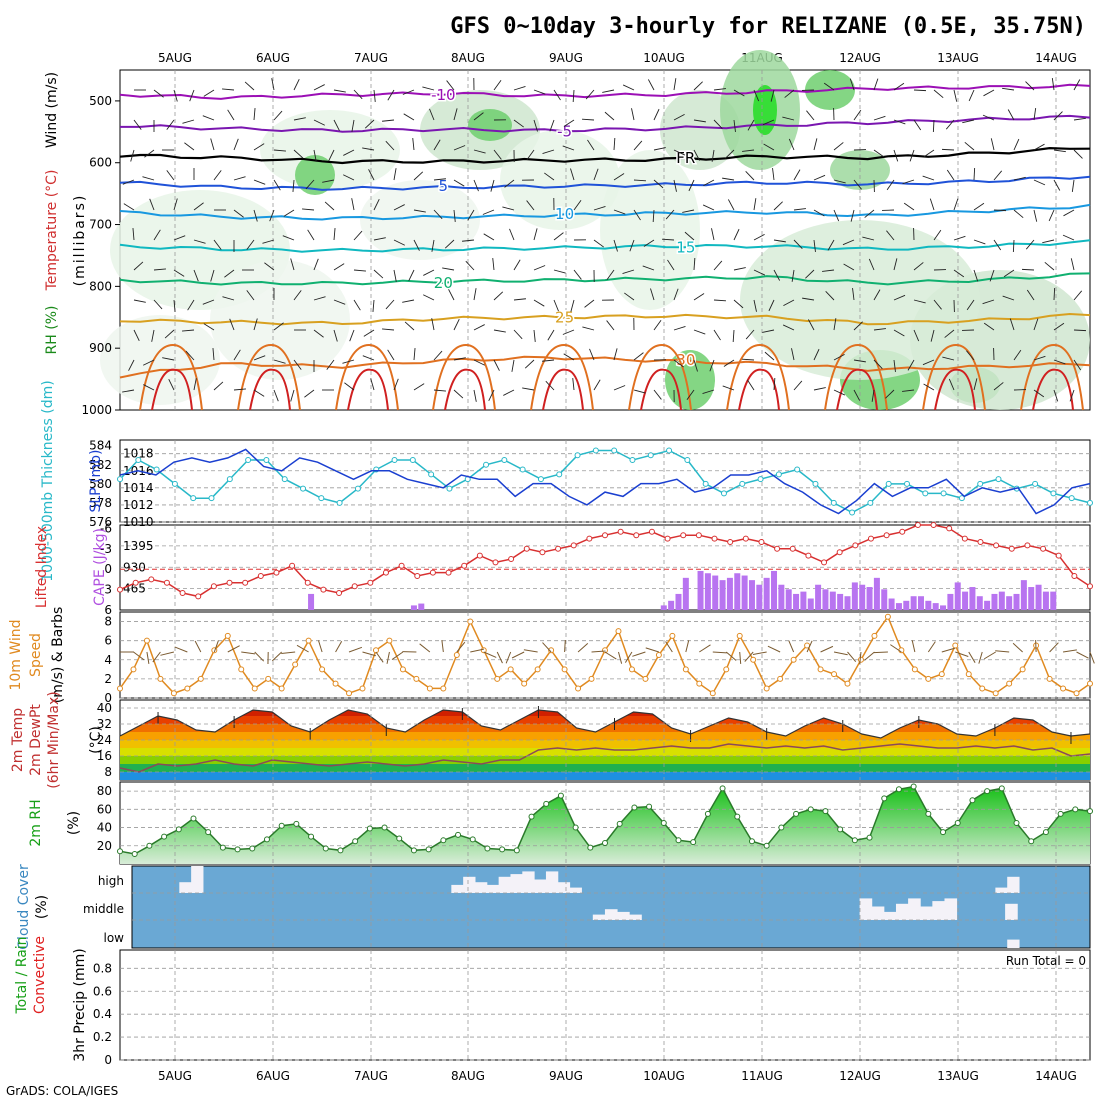 This screenshot has width=1100, height=1100. What do you see at coordinates (605, 728) in the screenshot?
I see `temp-band` at bounding box center [605, 728].